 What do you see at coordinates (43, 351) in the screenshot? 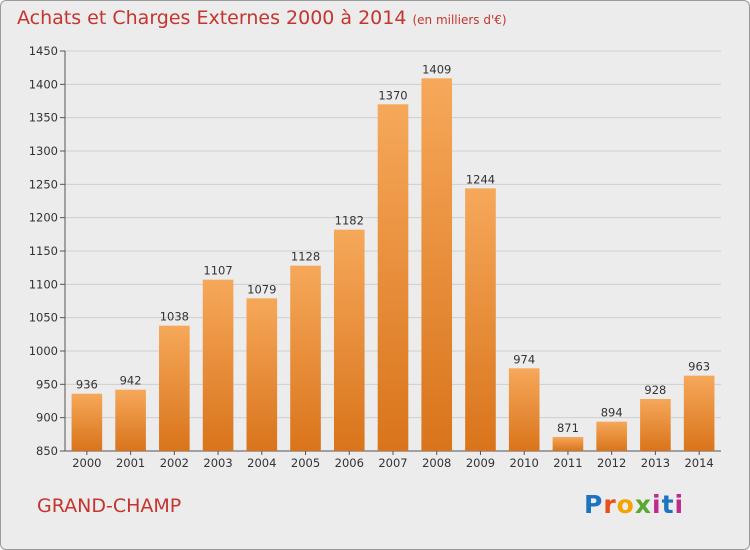
I see `y-tick-label: 1000` at bounding box center [43, 351].